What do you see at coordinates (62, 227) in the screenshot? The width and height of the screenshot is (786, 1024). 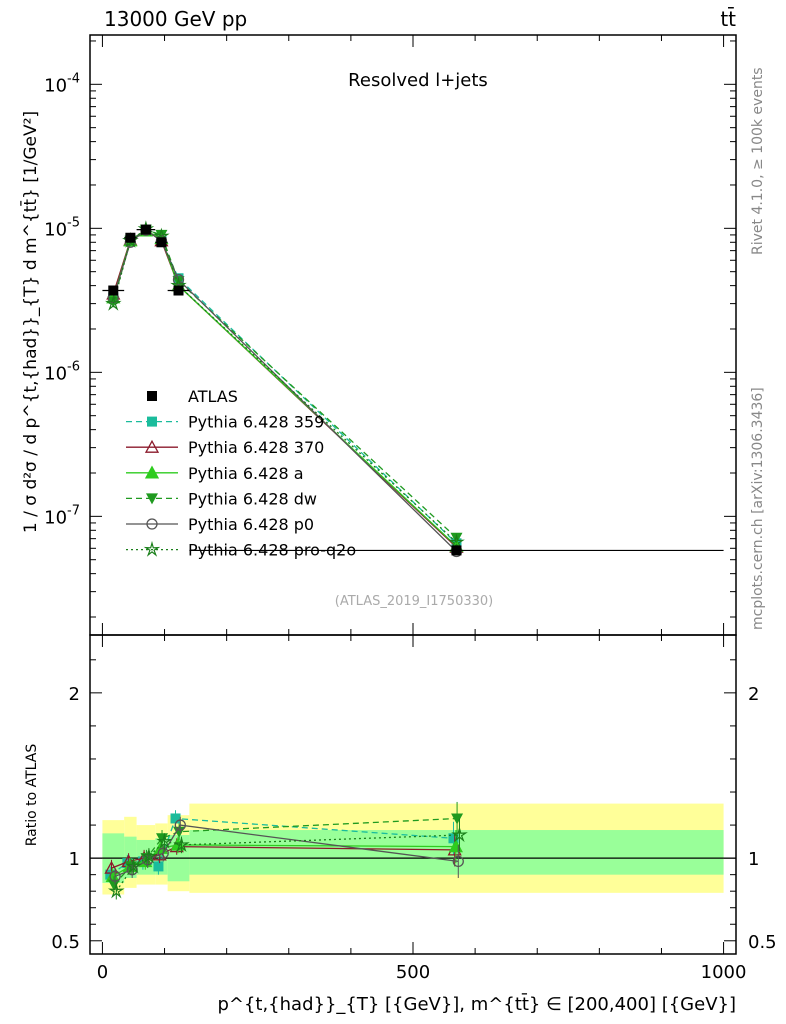 I see `main-y-tick-label: 10⁻⁵` at bounding box center [62, 227].